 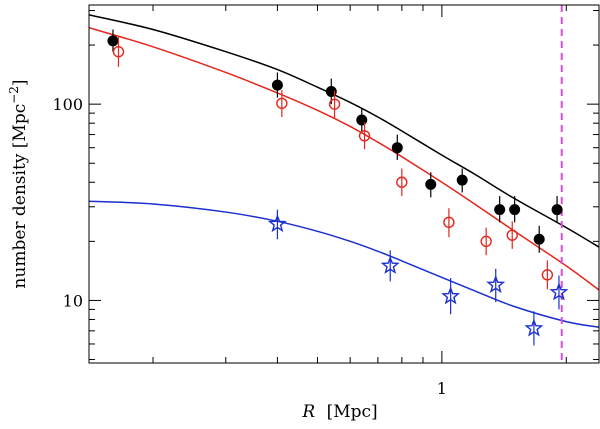 I want to click on y-tick-label: 100, so click(x=67, y=104).